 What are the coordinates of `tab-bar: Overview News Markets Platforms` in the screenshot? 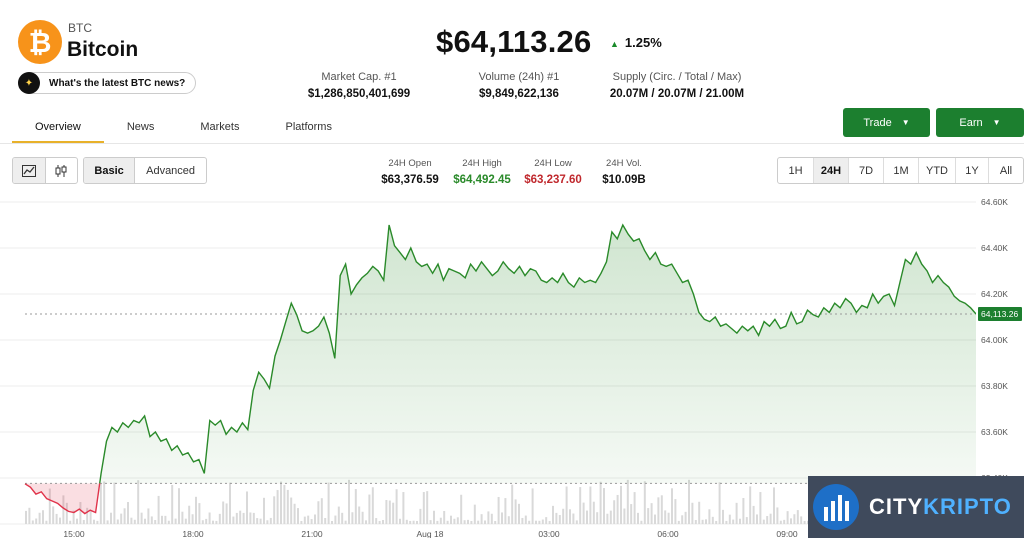 It's located at (183, 127).